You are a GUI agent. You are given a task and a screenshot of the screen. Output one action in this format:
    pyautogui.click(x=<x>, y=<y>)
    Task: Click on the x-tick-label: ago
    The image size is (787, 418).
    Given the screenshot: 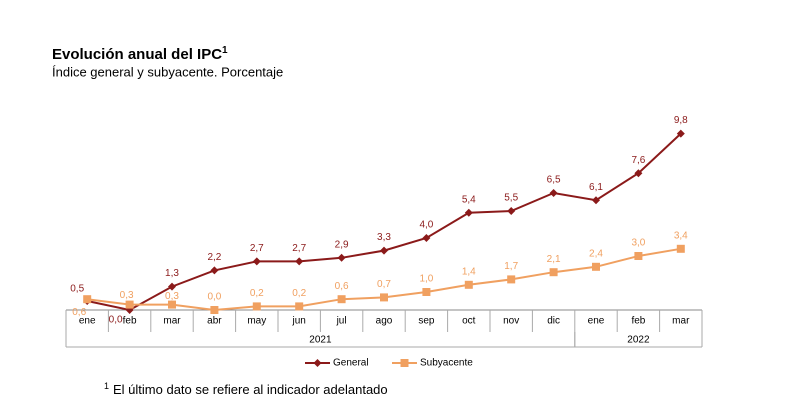 What is the action you would take?
    pyautogui.click(x=384, y=321)
    